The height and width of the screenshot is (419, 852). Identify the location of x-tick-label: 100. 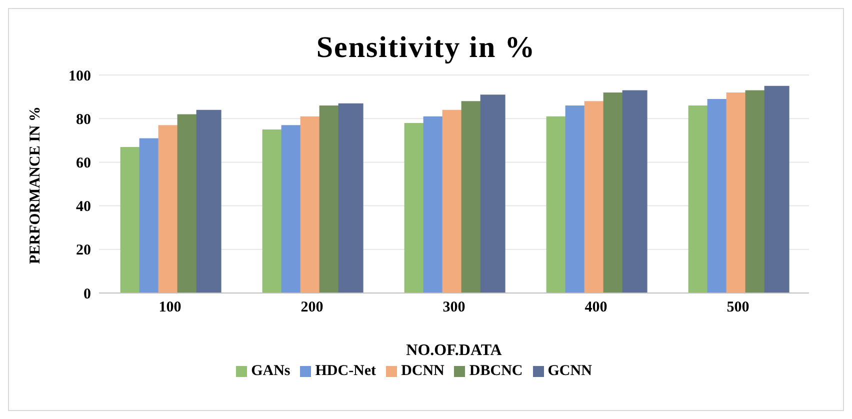
(170, 308).